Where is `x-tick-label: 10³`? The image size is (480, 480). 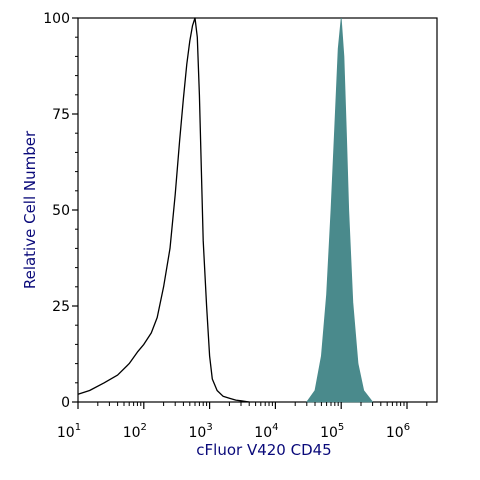 x-tick-label: 10³ is located at coordinates (200, 431).